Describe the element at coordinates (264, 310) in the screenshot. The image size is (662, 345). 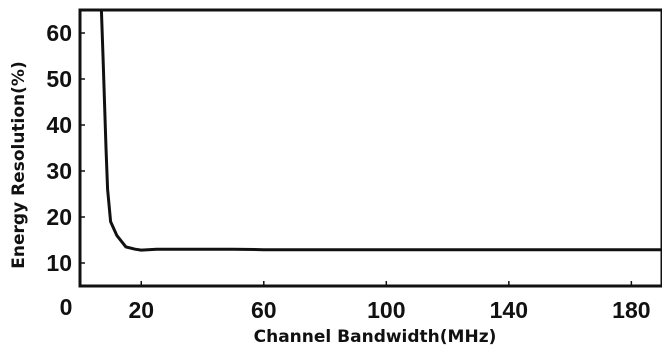
I see `x-tick-label: 60` at that location.